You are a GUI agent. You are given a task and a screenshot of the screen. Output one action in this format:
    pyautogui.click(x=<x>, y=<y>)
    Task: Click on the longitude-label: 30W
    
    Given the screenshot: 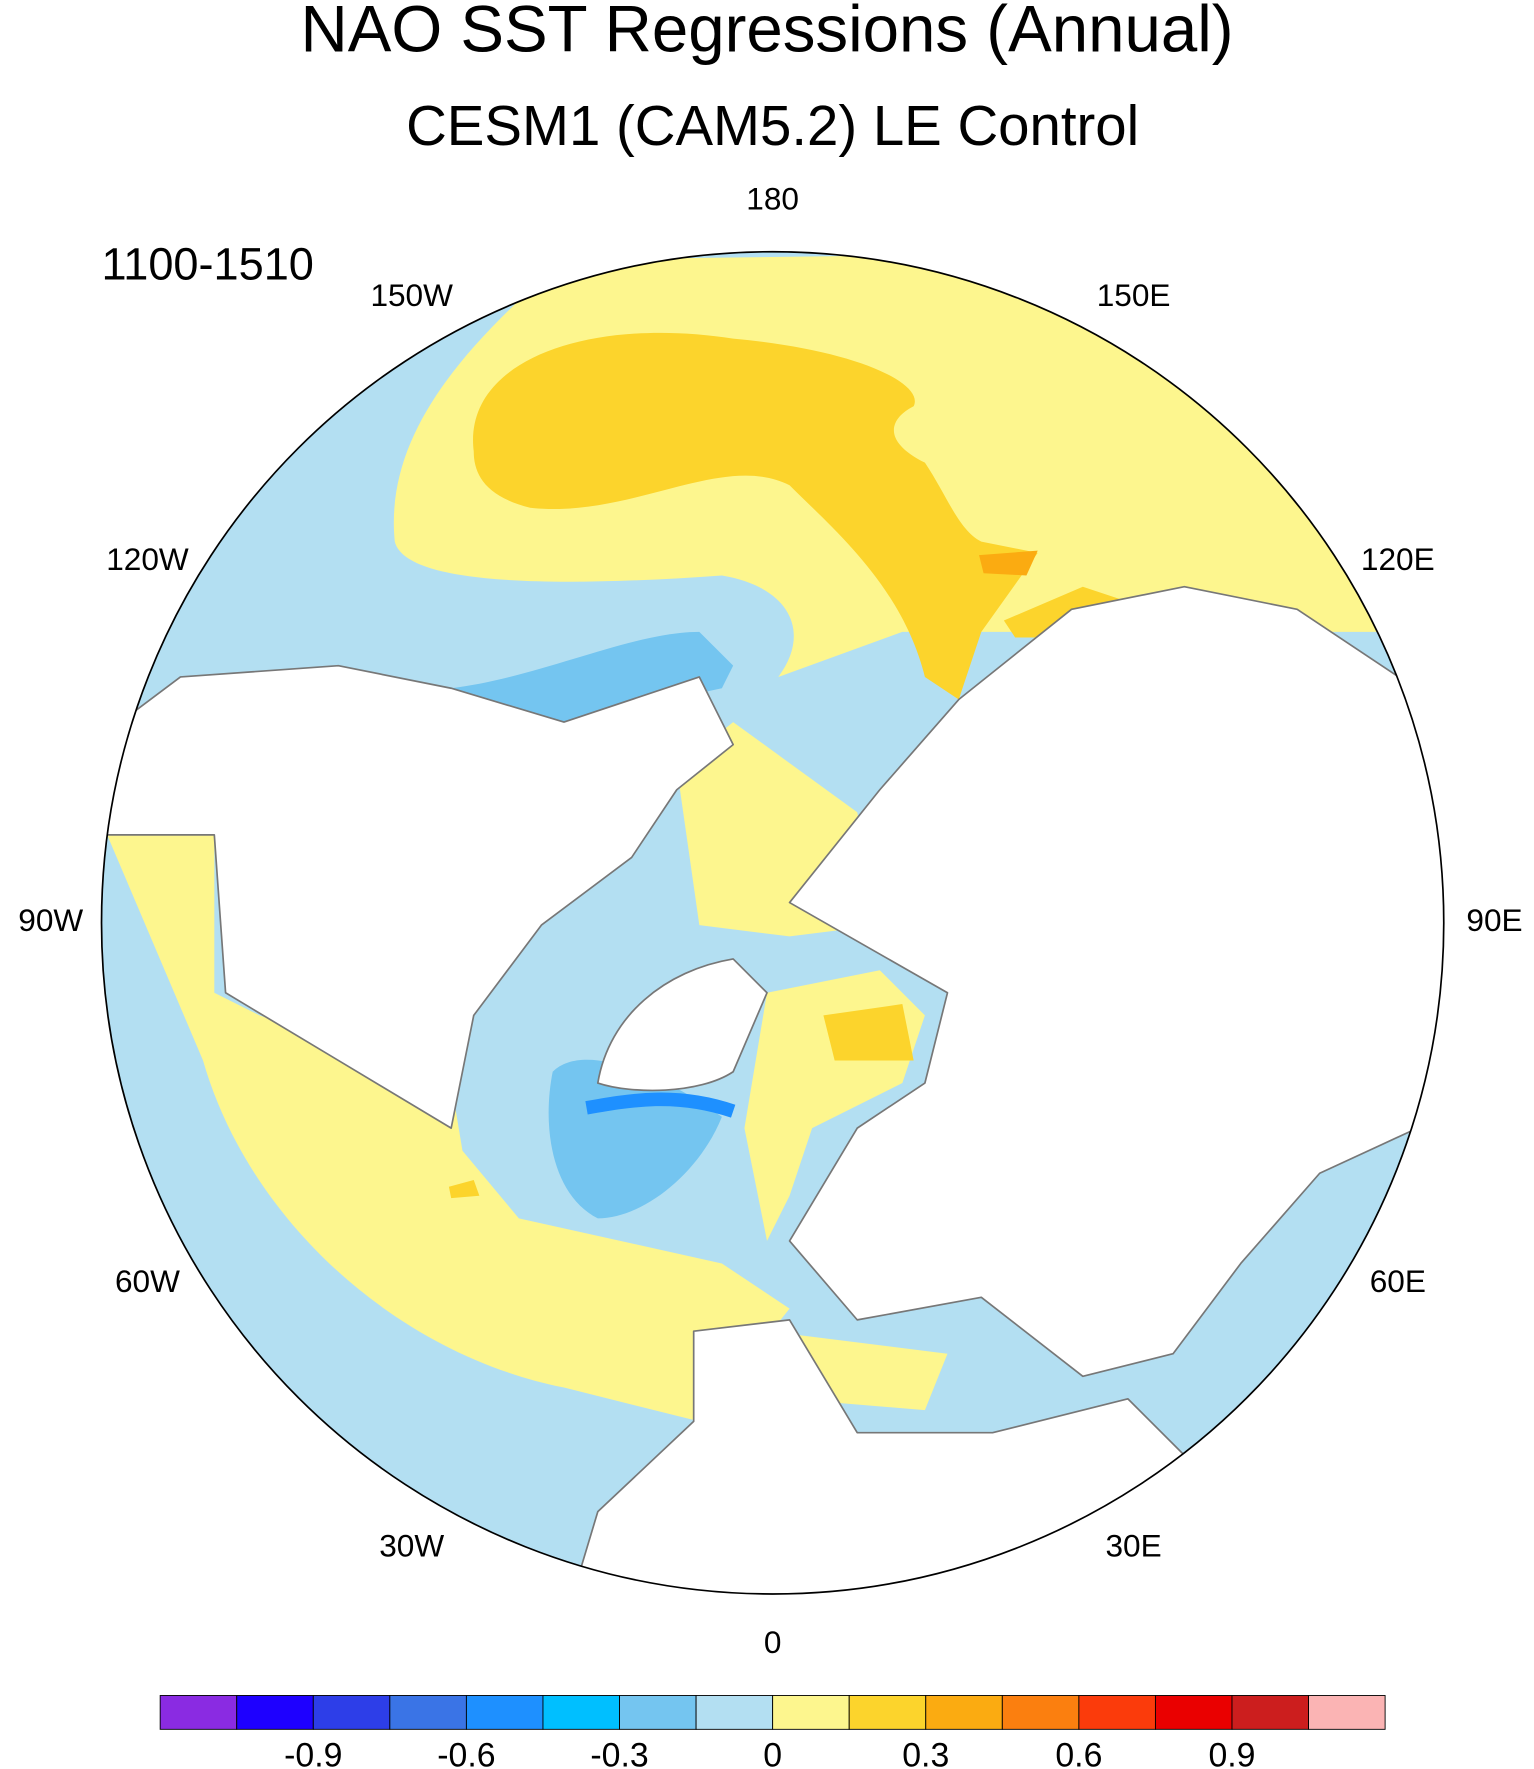 What is the action you would take?
    pyautogui.click(x=411, y=1545)
    